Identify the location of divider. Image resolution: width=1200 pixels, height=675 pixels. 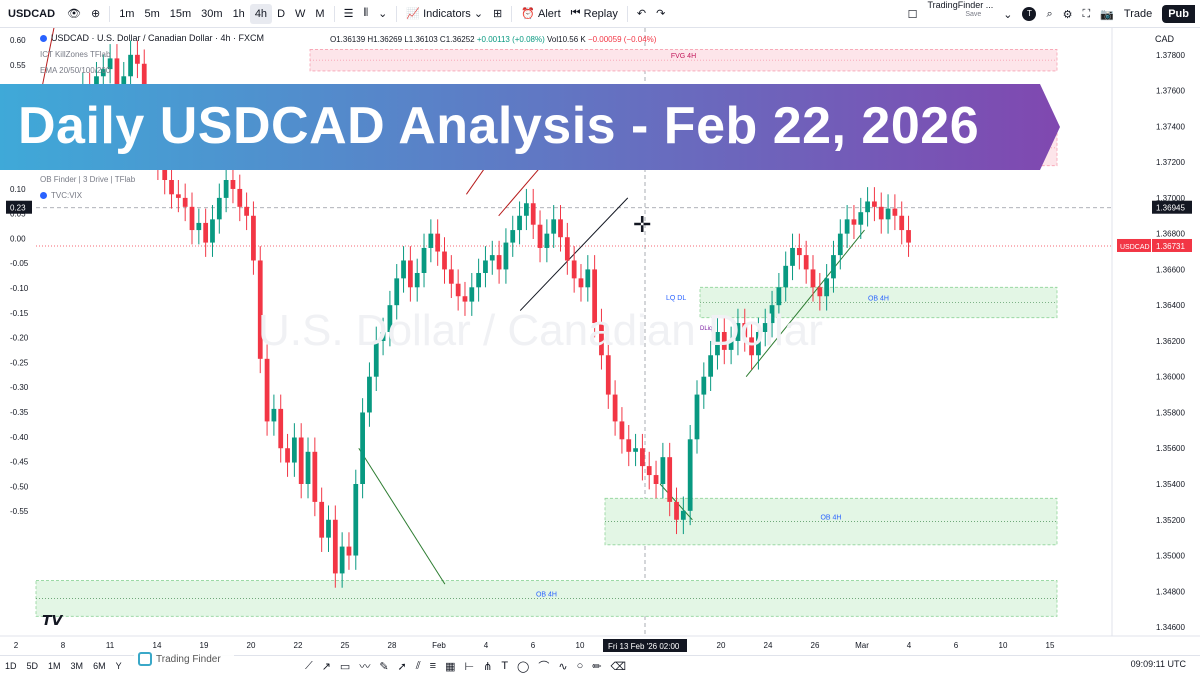
(334, 13).